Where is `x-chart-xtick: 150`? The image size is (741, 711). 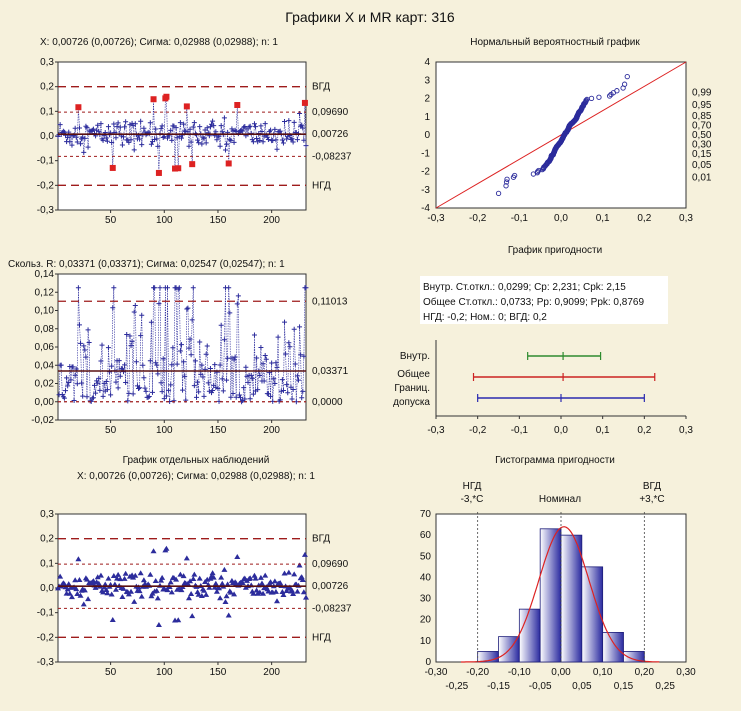 x-chart-xtick: 150 is located at coordinates (218, 220).